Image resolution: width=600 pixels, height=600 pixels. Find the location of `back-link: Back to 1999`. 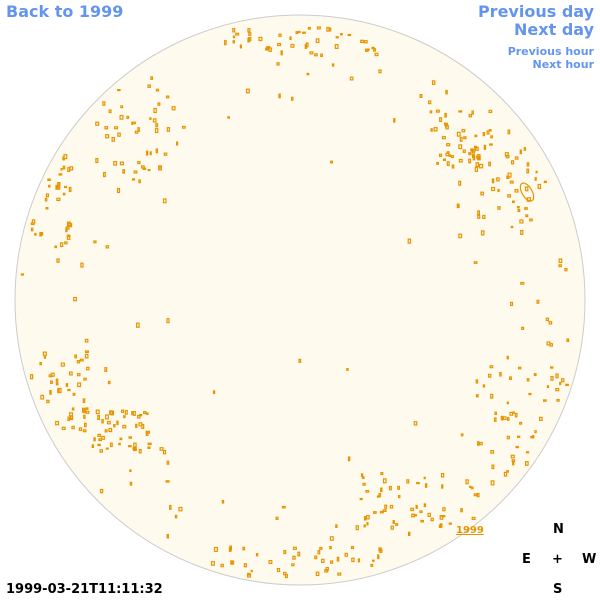

back-link: Back to 1999 is located at coordinates (65, 11).